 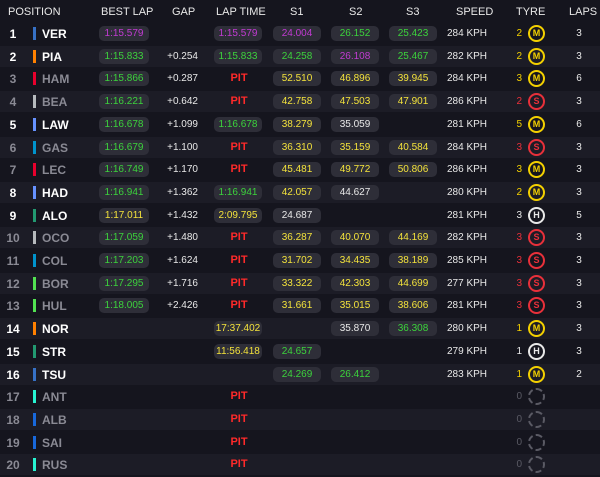 What do you see at coordinates (355, 147) in the screenshot?
I see `sector-s2: 35.159` at bounding box center [355, 147].